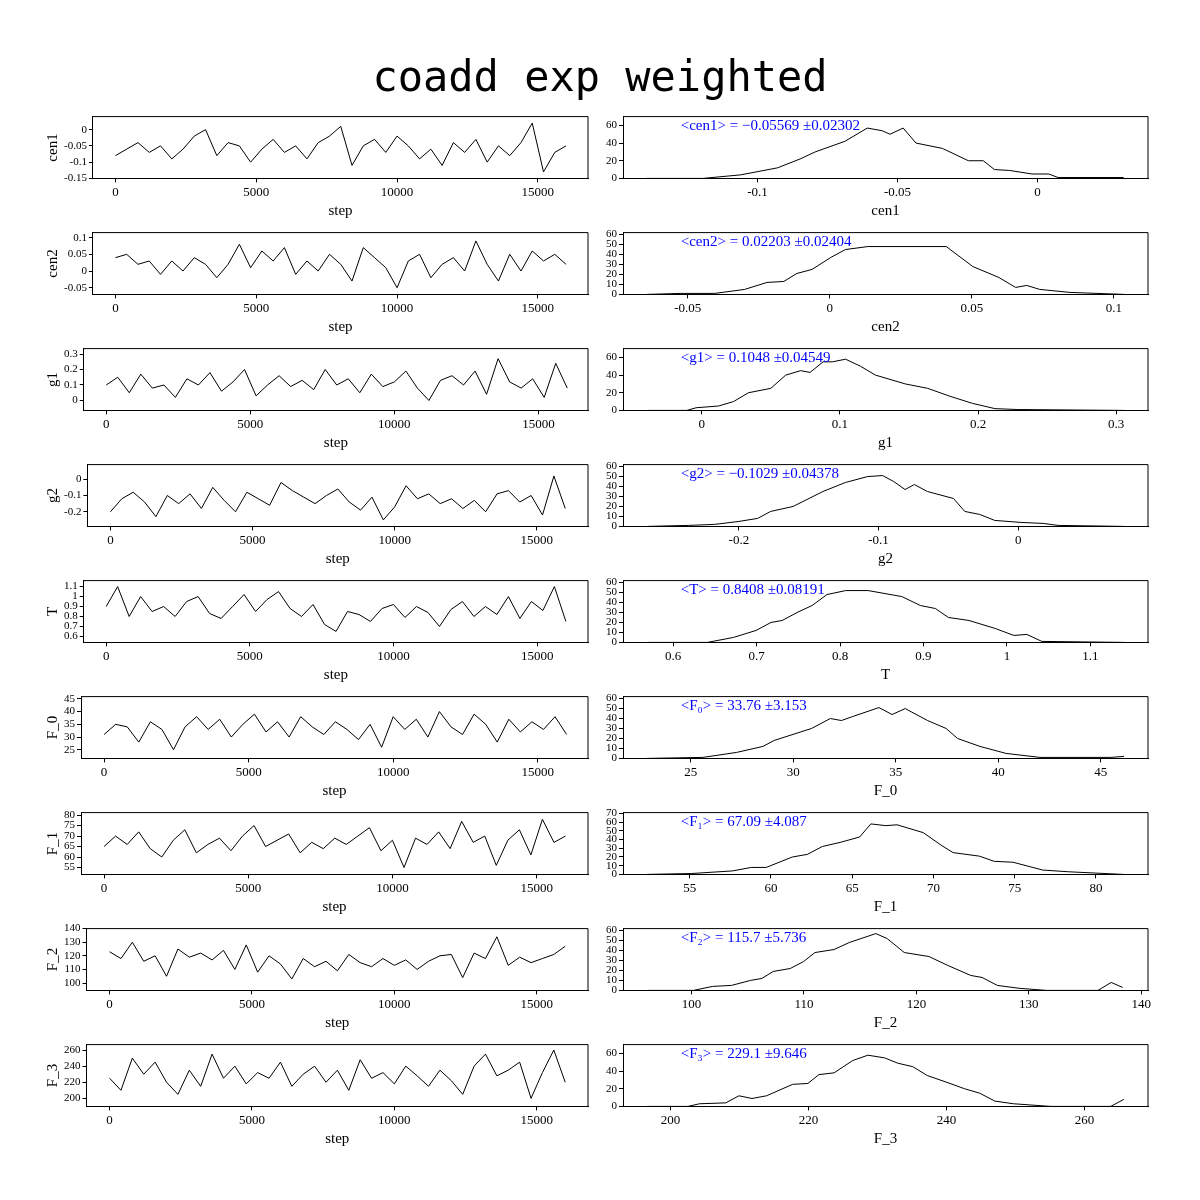 This screenshot has width=1200, height=1200. Describe the element at coordinates (75, 177) in the screenshot. I see `y-tick-label: -0.15` at that location.